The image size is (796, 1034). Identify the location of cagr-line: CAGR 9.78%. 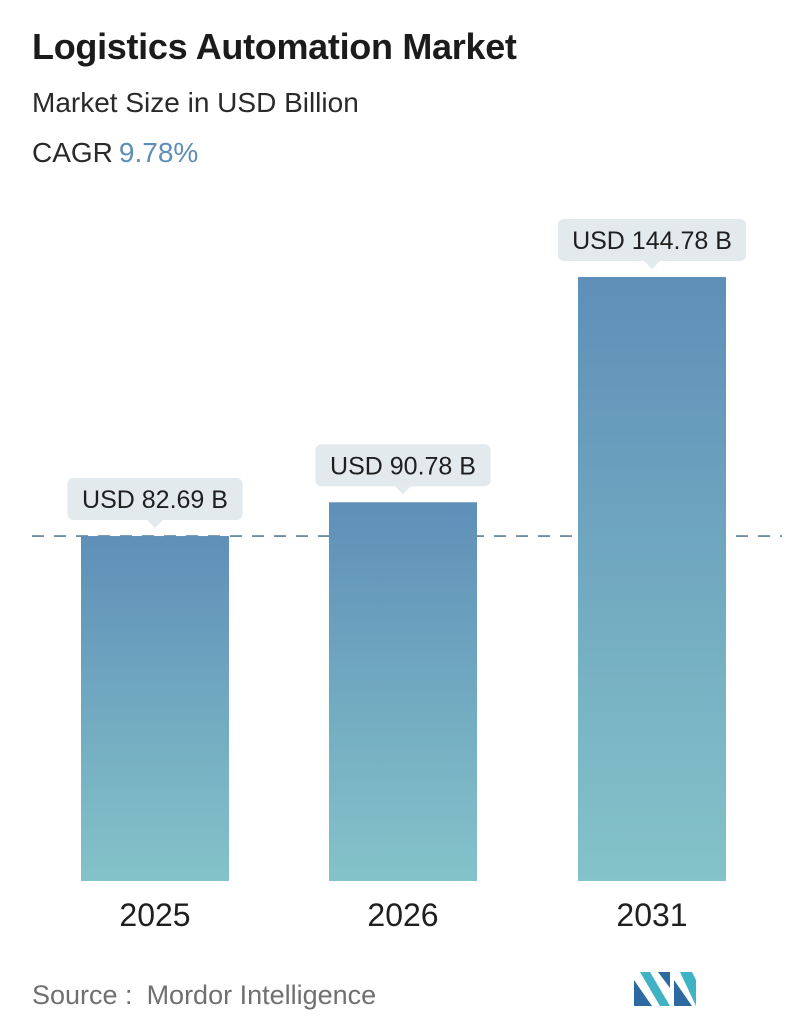
(115, 153).